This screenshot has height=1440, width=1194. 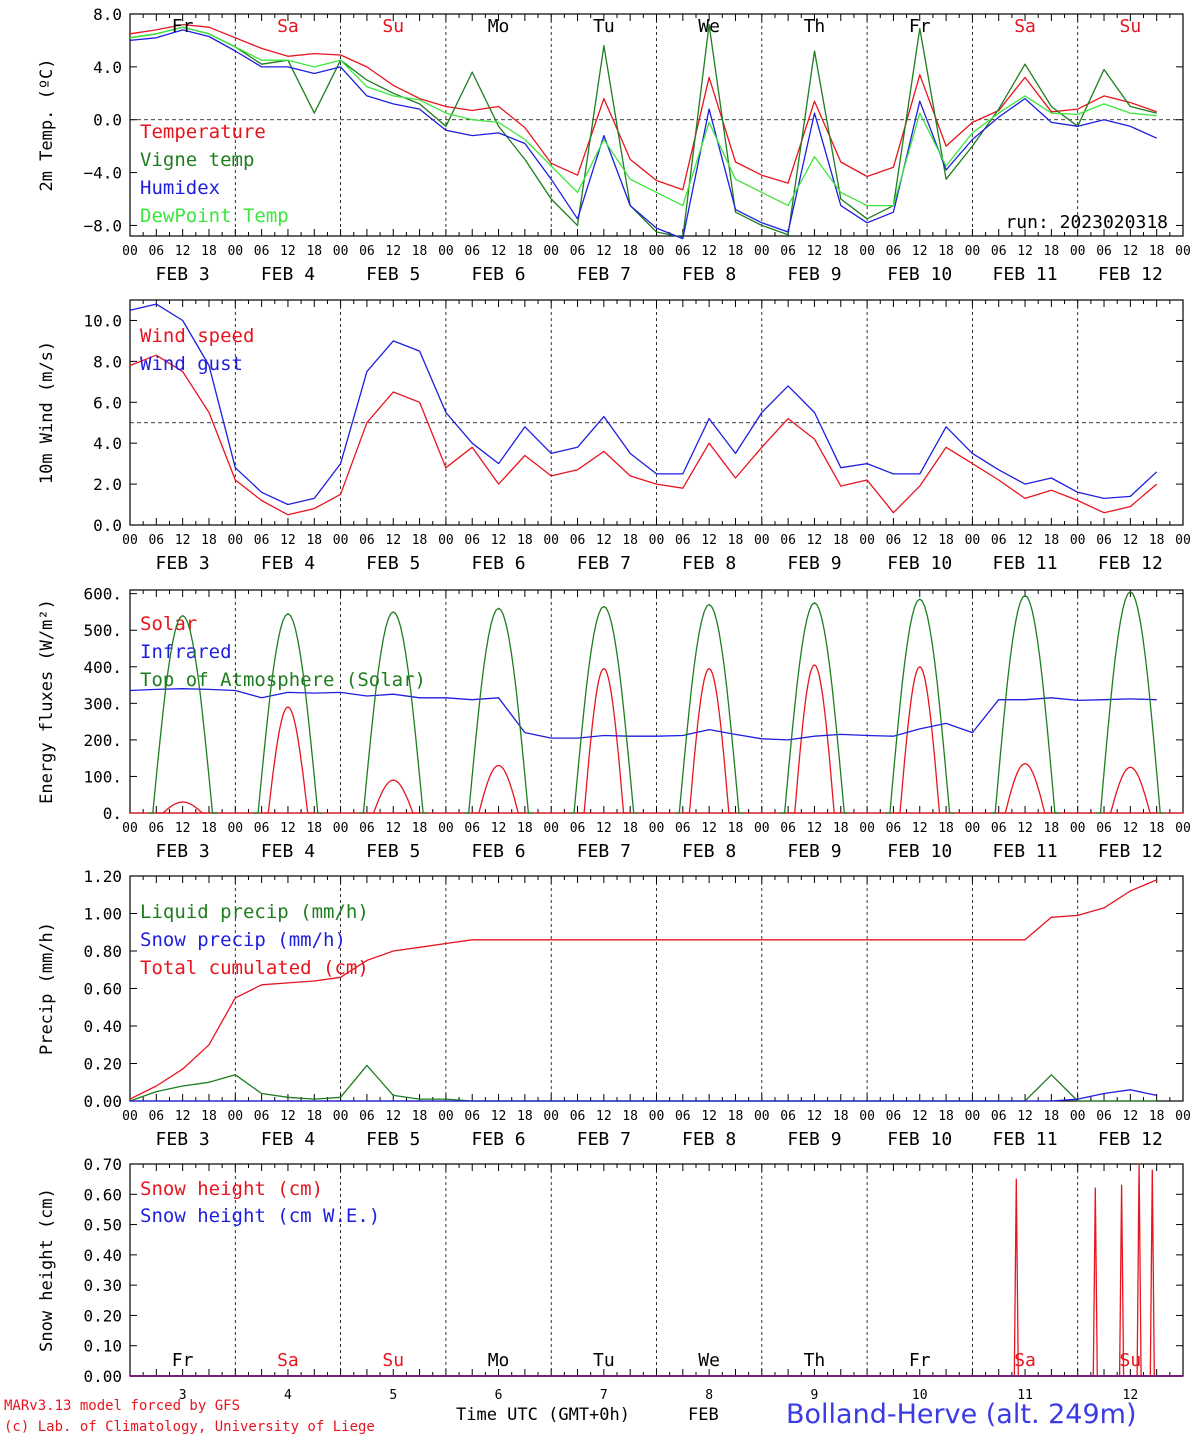 What do you see at coordinates (643, 107) in the screenshot?
I see `series-line-temperature` at bounding box center [643, 107].